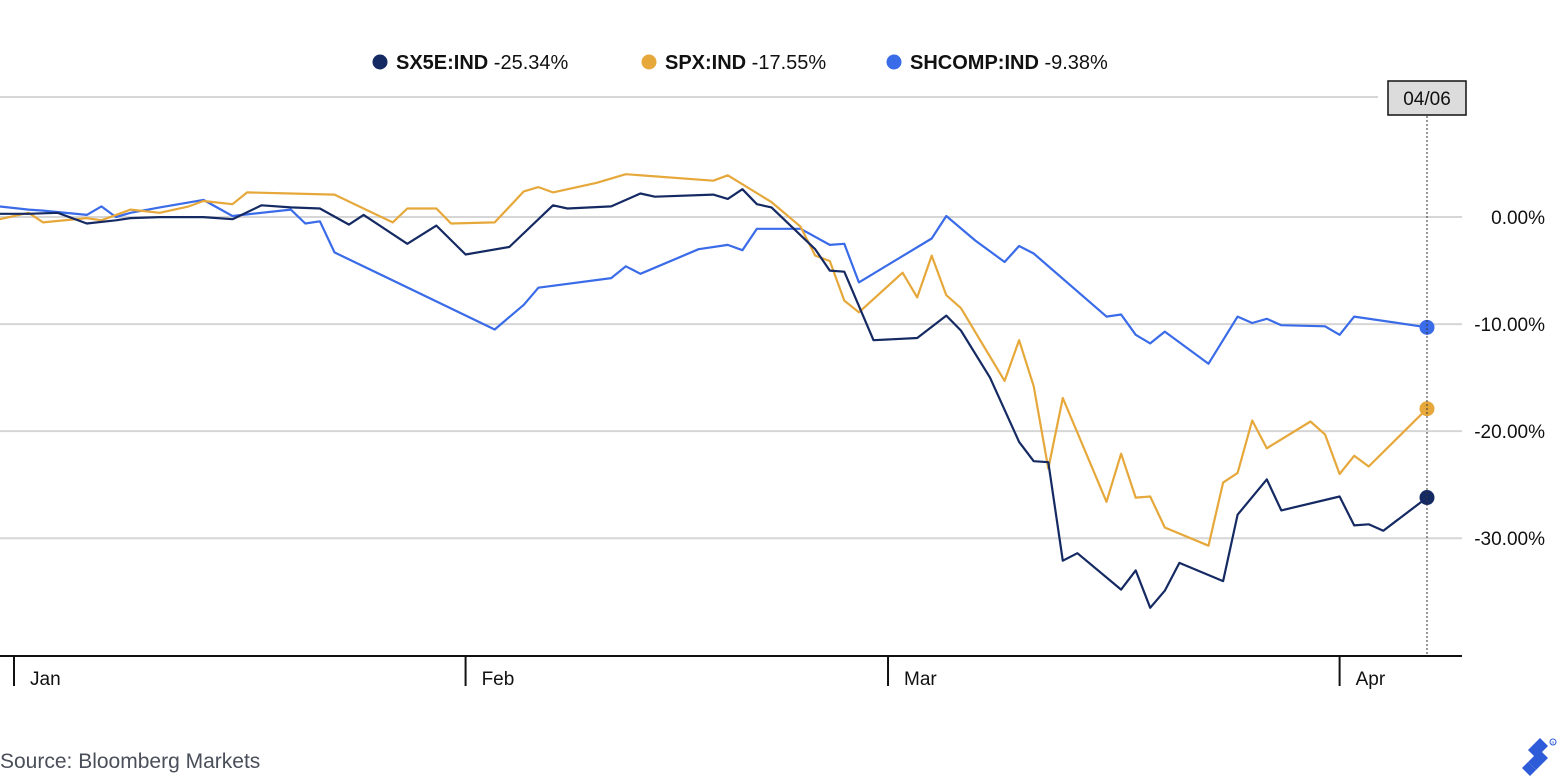 The image size is (1560, 783). What do you see at coordinates (705, 63) in the screenshot?
I see `legend-series-name: SPX:IND` at bounding box center [705, 63].